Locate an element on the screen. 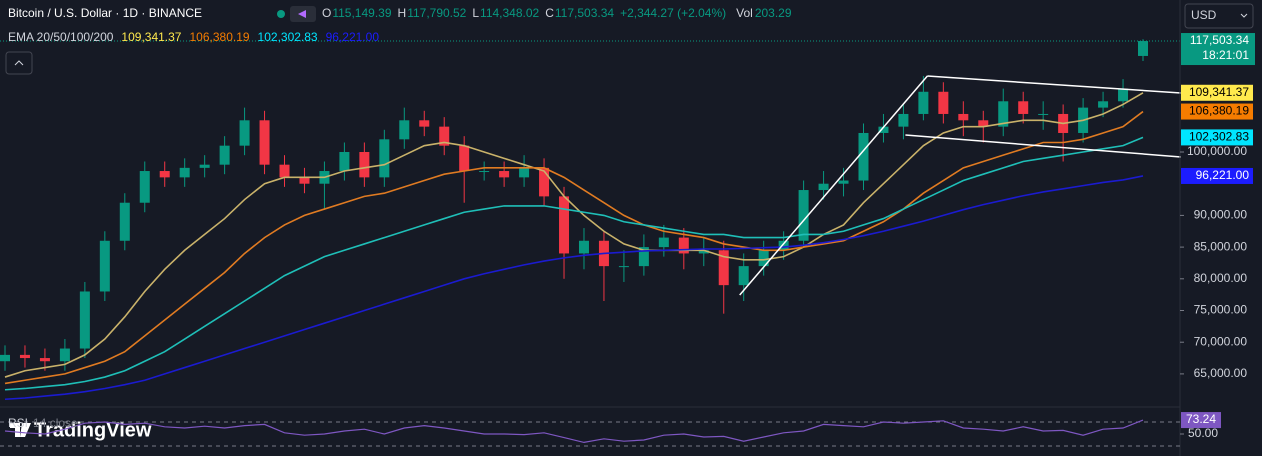 The width and height of the screenshot is (1262, 456). last-price-badge is located at coordinates (1218, 49).